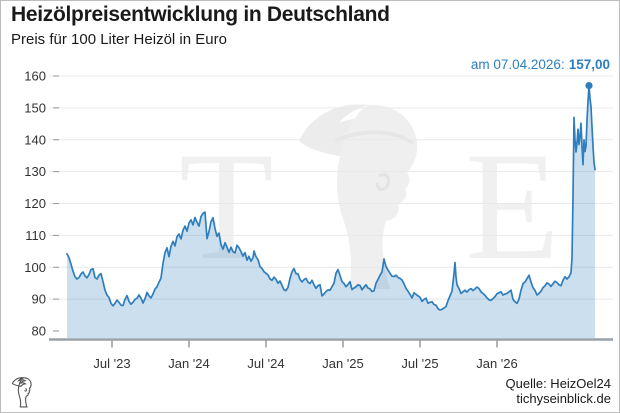 This screenshot has width=620, height=413. I want to click on page-subtitle: Preis für 100 Liter Heizöl in Euro, so click(119, 39).